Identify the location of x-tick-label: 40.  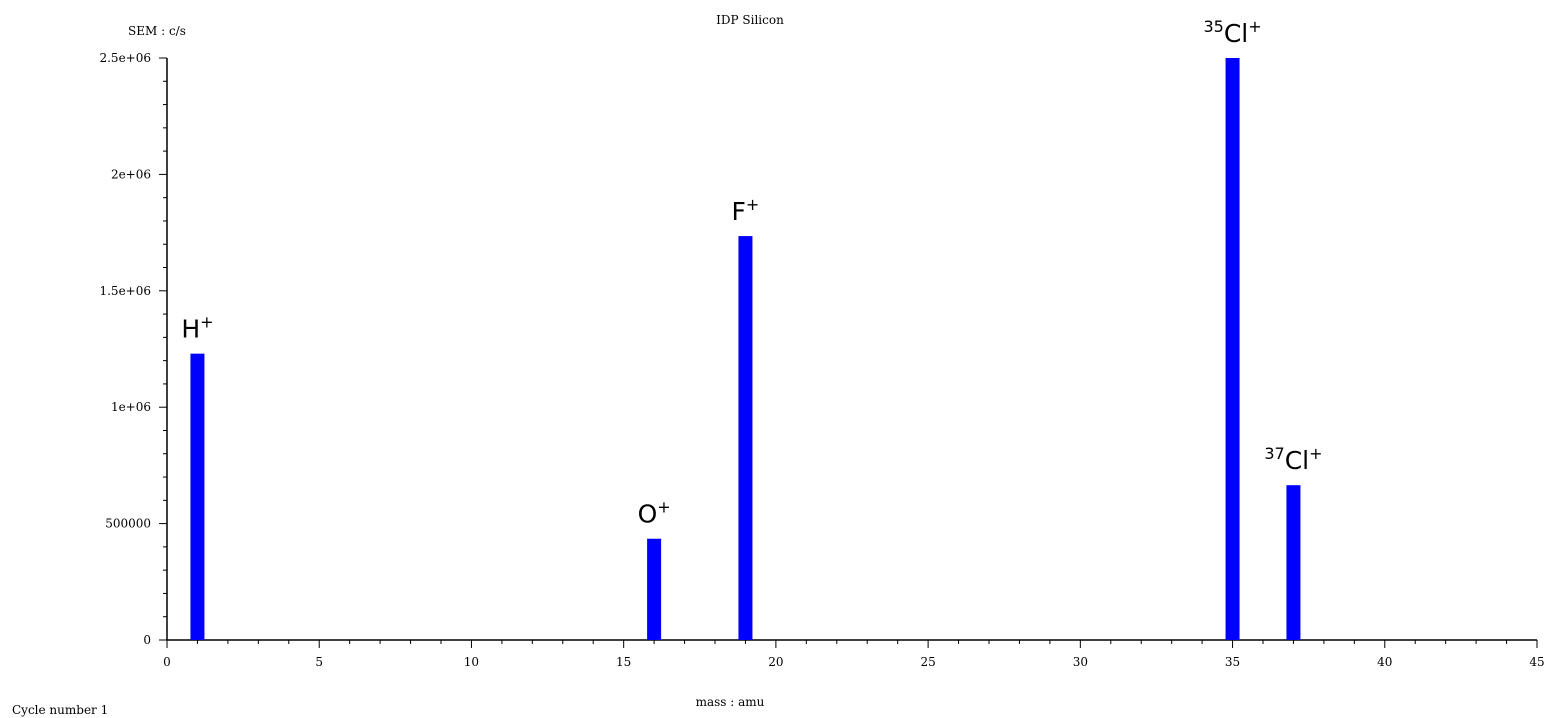
(1384, 662).